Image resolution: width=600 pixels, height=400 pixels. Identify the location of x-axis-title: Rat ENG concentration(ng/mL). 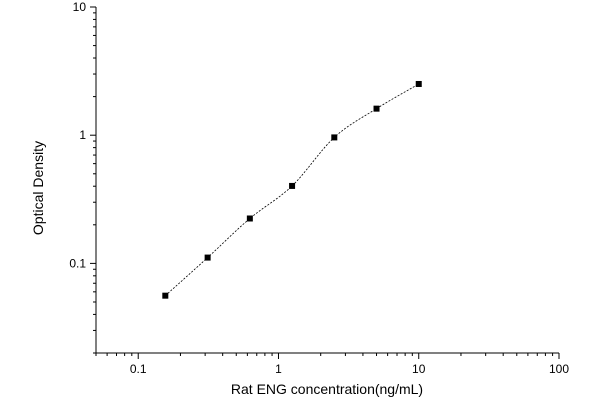
(327, 389).